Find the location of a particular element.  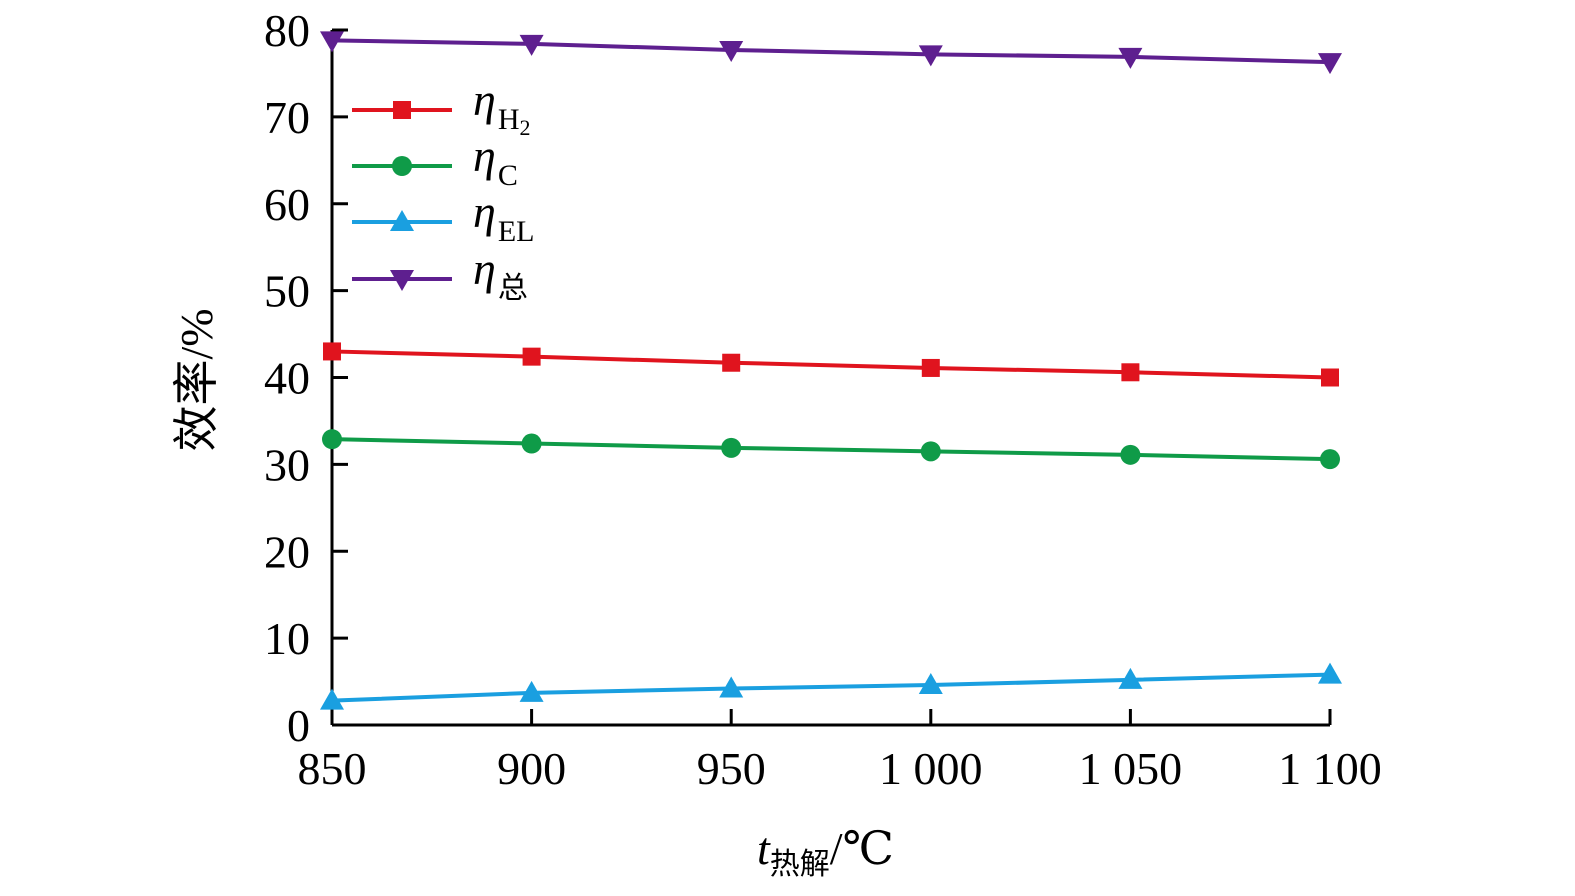

legend-marker-el is located at coordinates (402, 220).